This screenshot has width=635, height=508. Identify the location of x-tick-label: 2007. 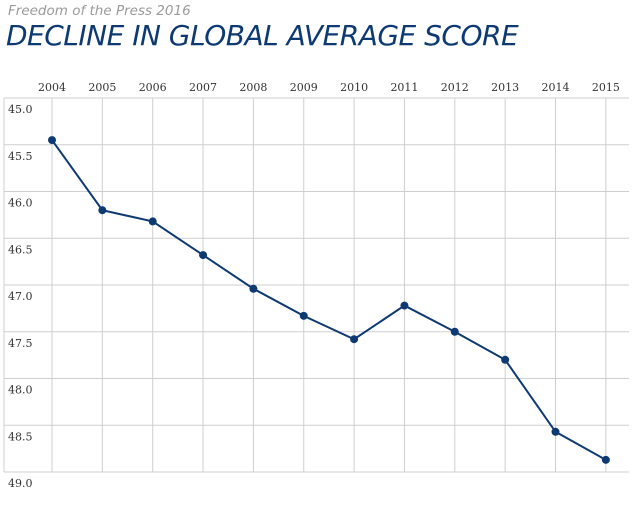
(203, 87).